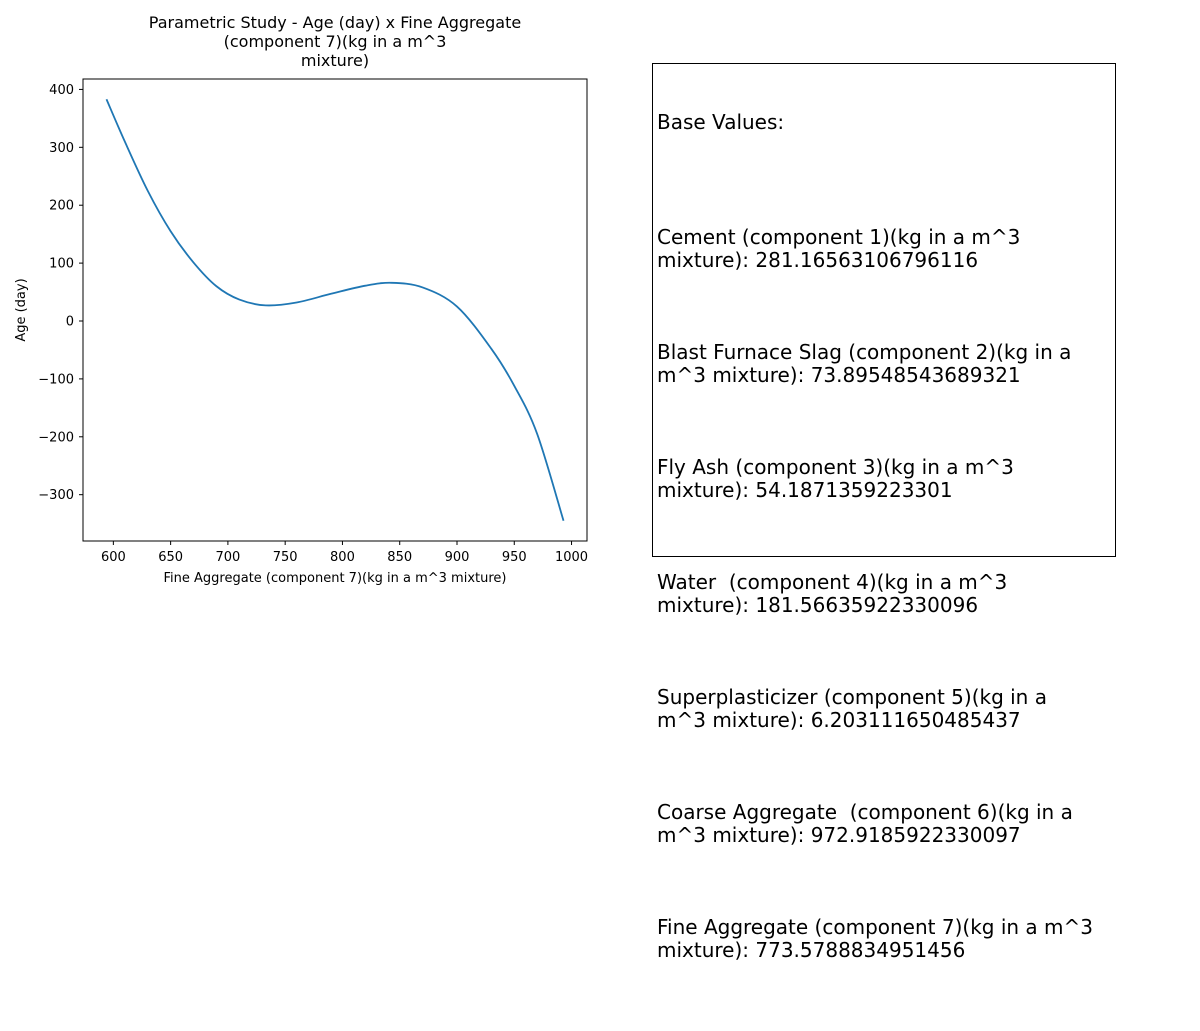  I want to click on x-axis: 600 650 700 750 800 850 900 950 1000, so click(344, 553).